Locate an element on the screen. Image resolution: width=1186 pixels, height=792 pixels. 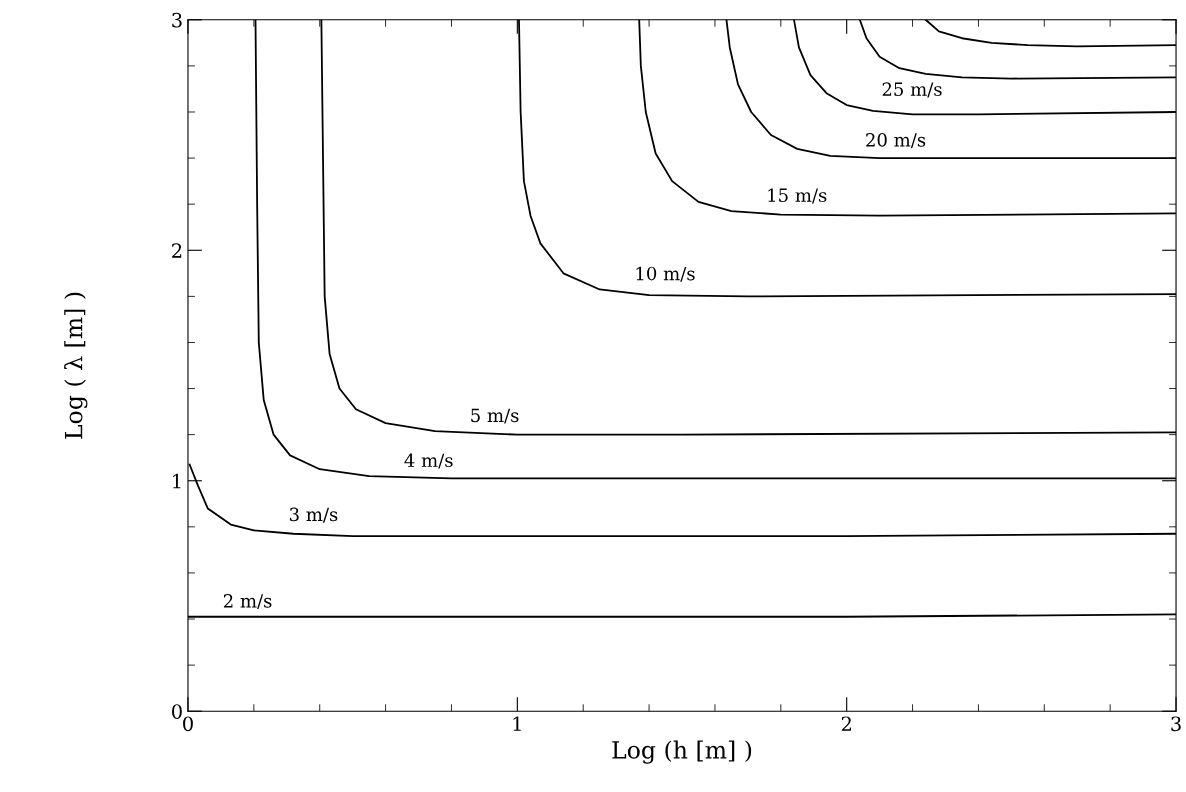
series-label: 10 m/s is located at coordinates (665, 274).